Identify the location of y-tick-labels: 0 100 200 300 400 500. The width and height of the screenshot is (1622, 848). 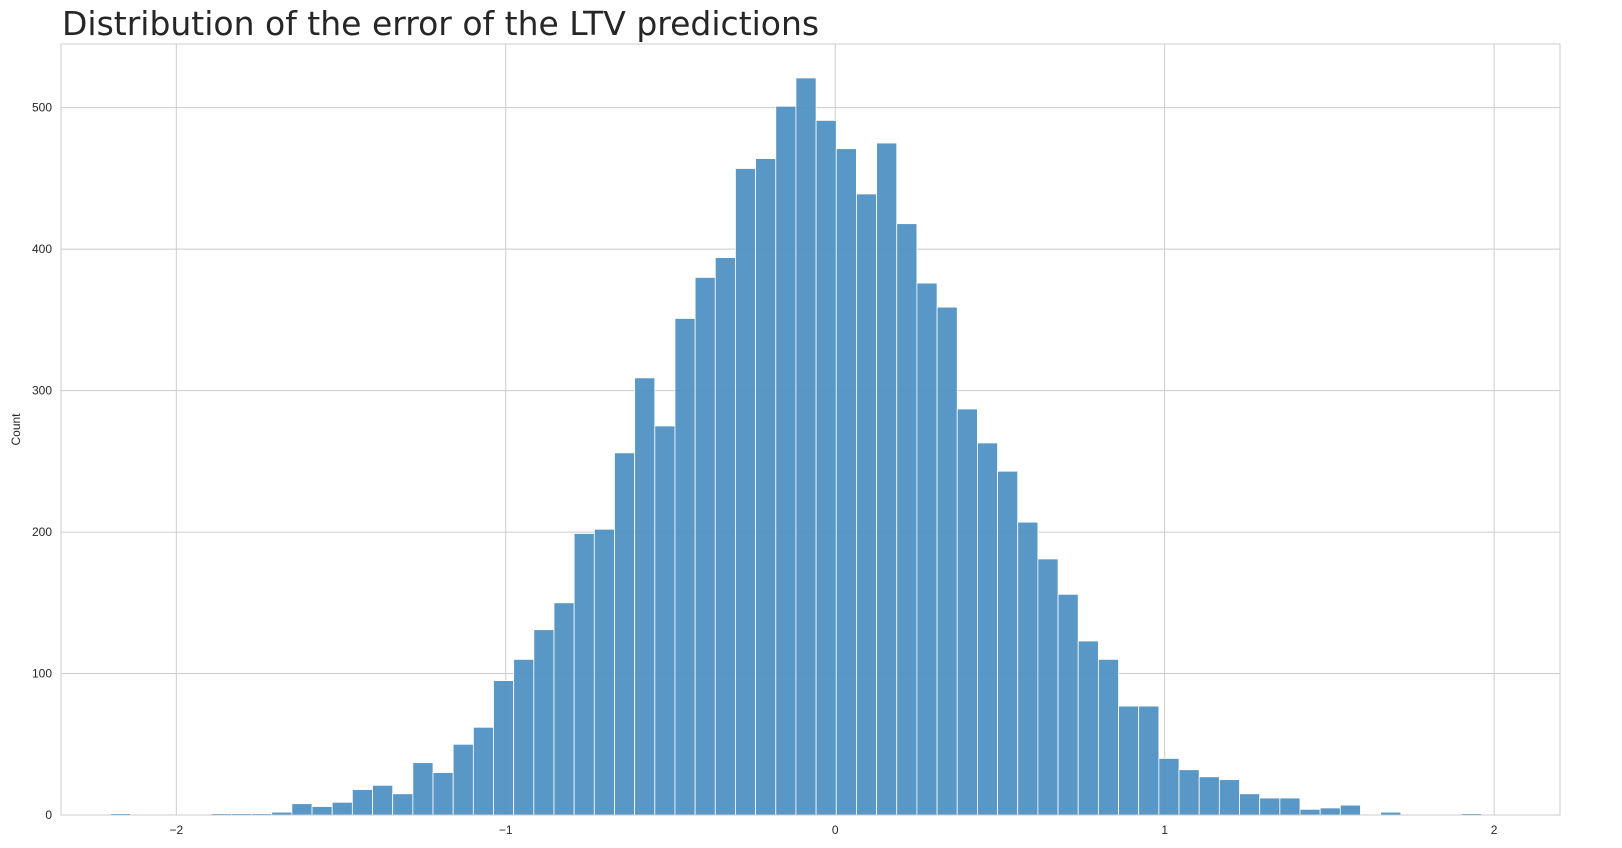
(42, 461).